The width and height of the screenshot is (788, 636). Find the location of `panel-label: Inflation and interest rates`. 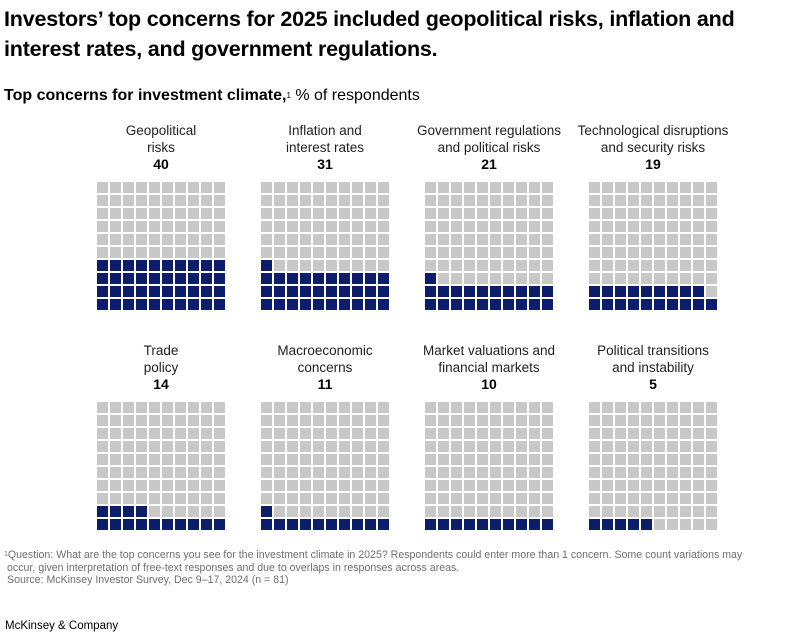

panel-label: Inflation and interest rates is located at coordinates (325, 139).